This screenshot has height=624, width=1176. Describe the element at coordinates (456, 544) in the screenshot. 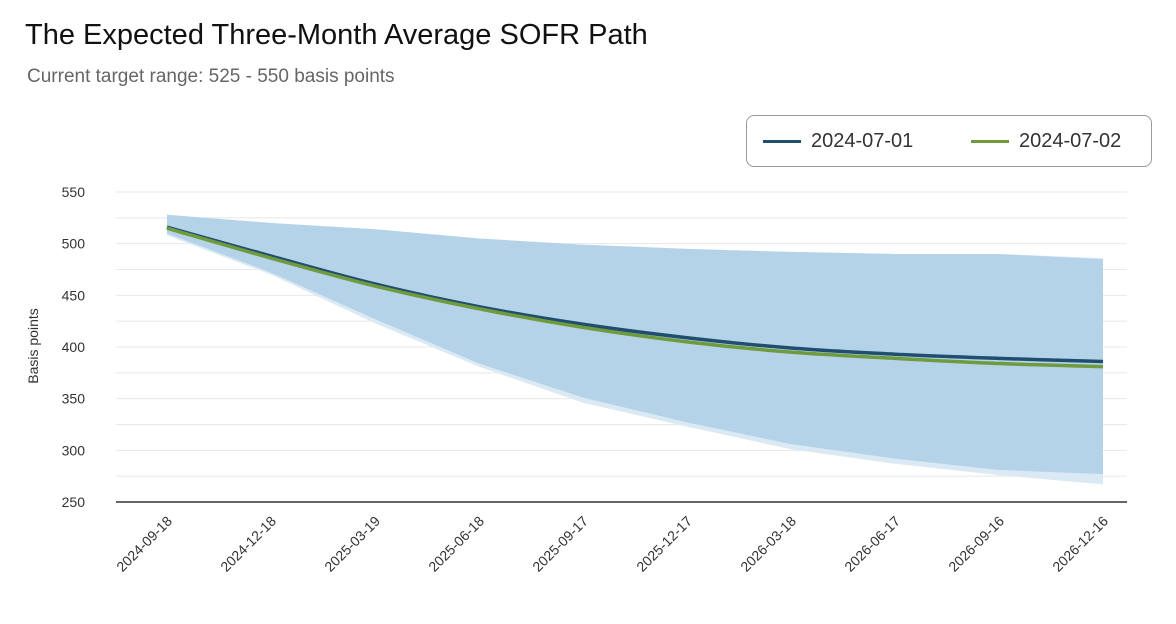

I see `x-tick-label: 2025-06-18` at that location.